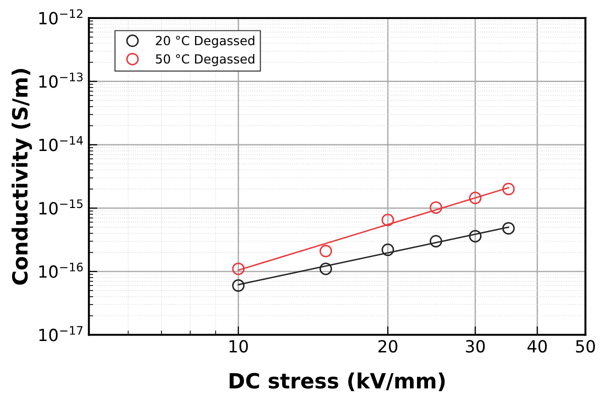 The width and height of the screenshot is (613, 401). Describe the element at coordinates (61, 334) in the screenshot. I see `y-tick-label: 10$^{−17}$` at that location.